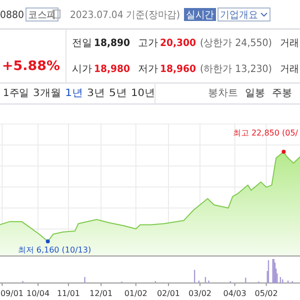 The width and height of the screenshot is (300, 300). I want to click on x-tick-label: 04/03, so click(234, 293).